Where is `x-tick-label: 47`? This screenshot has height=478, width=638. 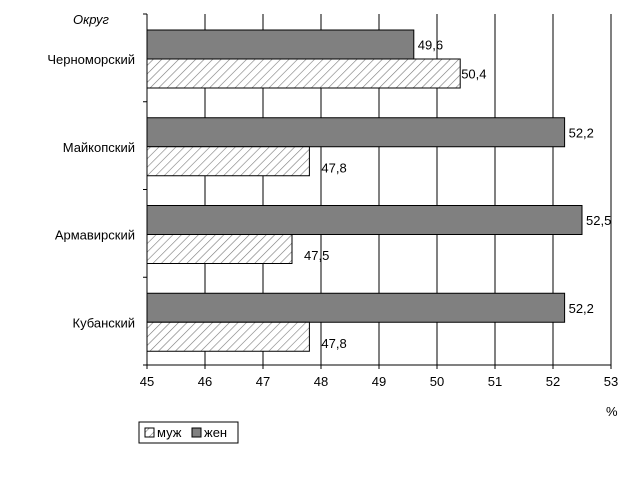 x-tick-label: 47 is located at coordinates (263, 381).